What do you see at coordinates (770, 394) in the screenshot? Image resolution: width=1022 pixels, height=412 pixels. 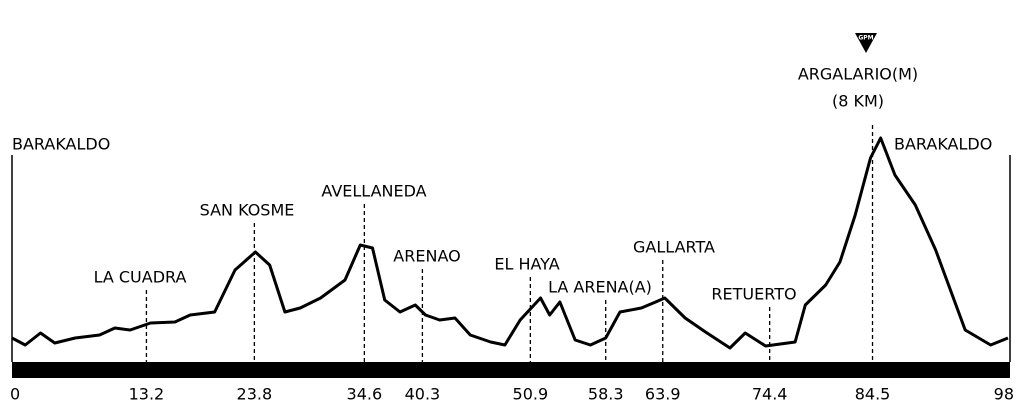 I see `x-tick-label: 74.4` at bounding box center [770, 394].